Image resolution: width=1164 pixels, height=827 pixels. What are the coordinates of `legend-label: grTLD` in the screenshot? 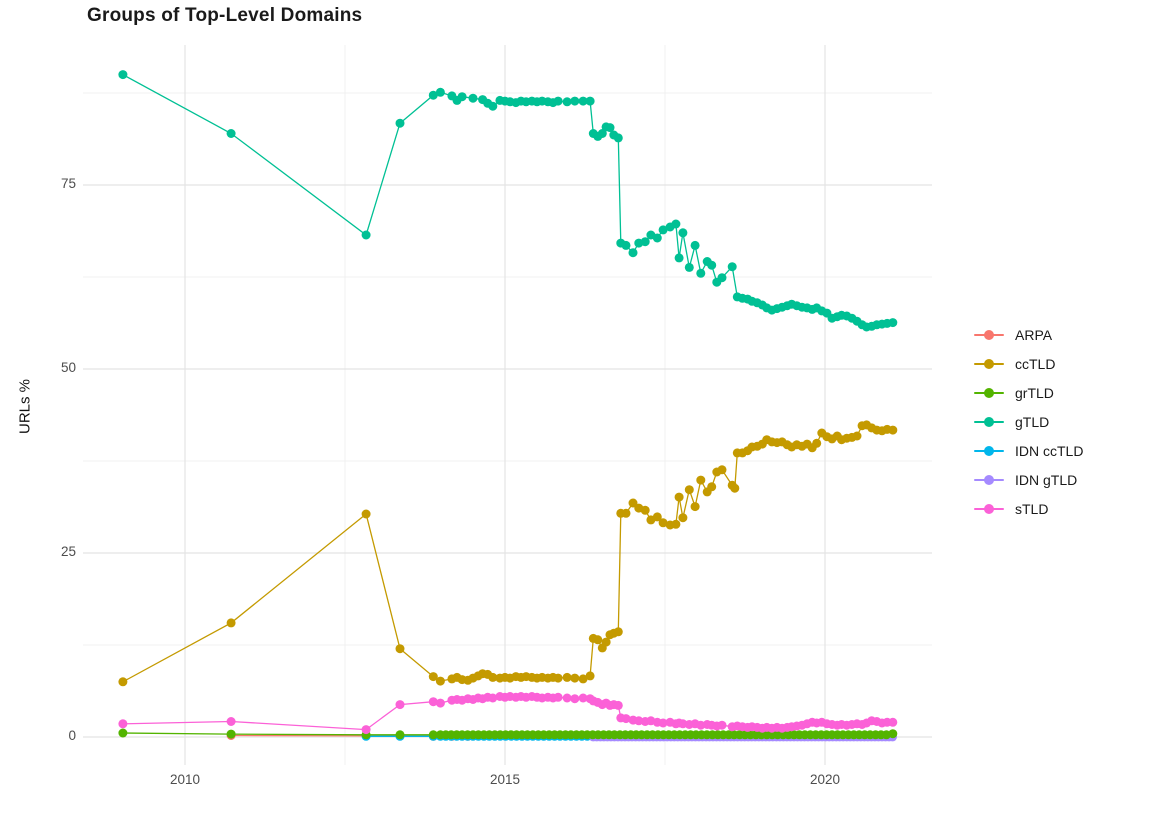 It's located at (1034, 392).